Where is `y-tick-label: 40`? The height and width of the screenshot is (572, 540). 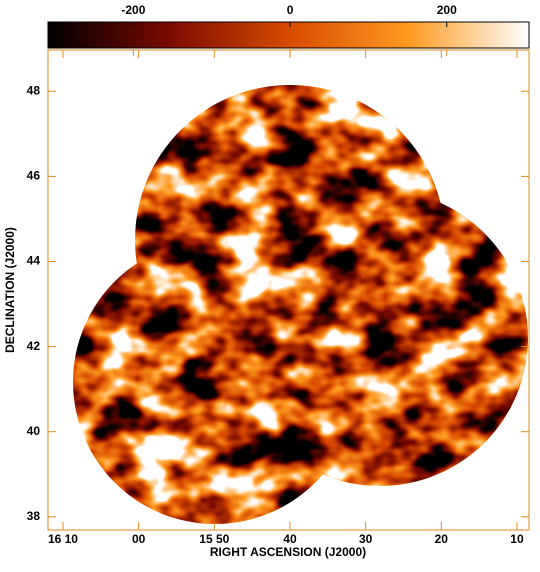 y-tick-label: 40 is located at coordinates (34, 431).